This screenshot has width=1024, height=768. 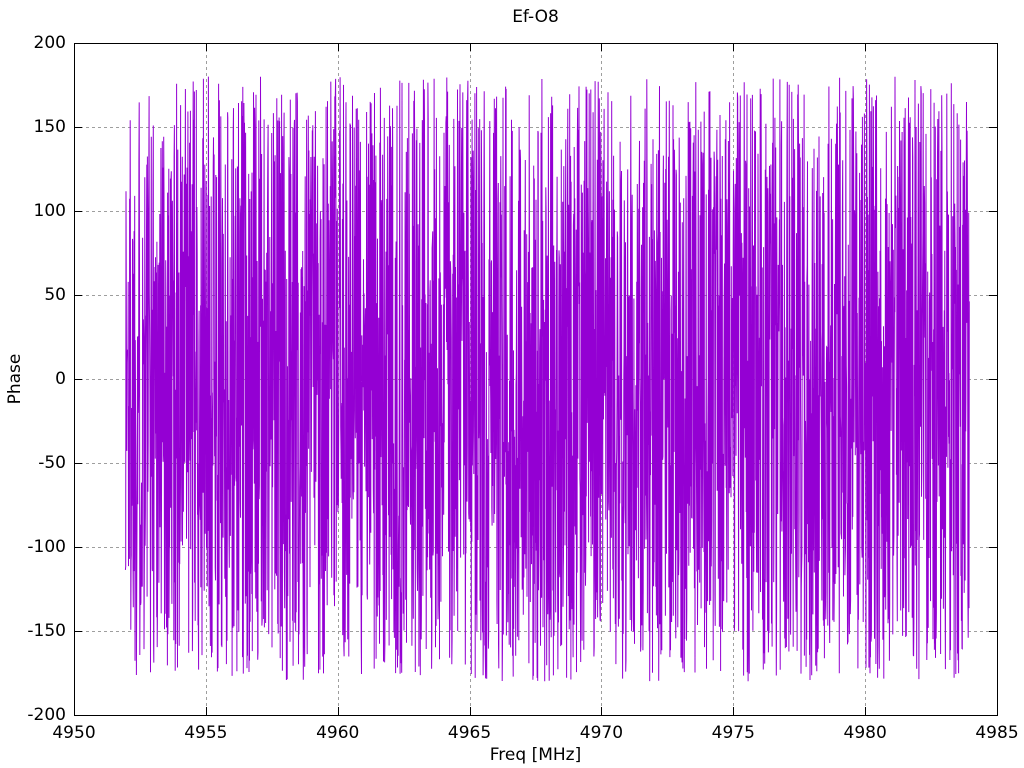 I want to click on y-tick-label: -150, so click(x=46, y=631).